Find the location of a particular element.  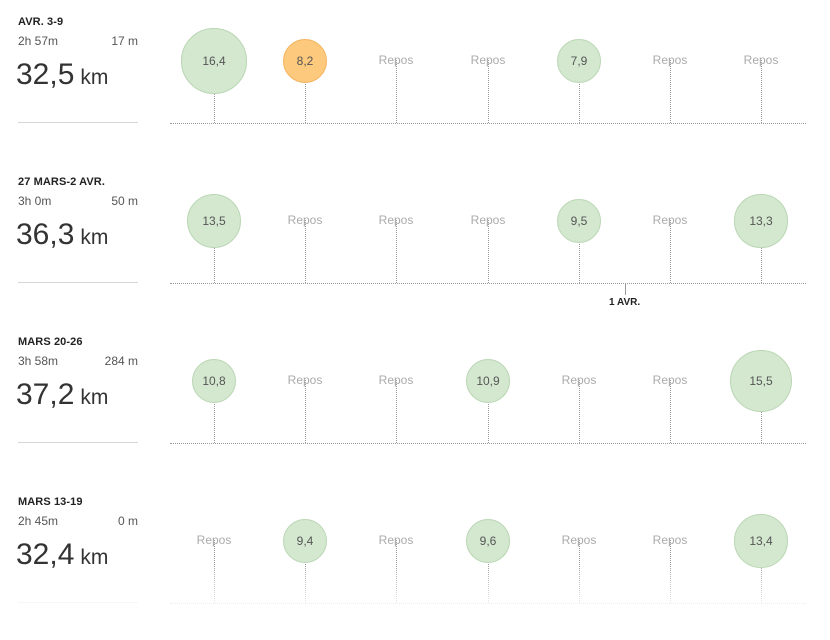

week-label: MARS 13-19 is located at coordinates (50, 502).